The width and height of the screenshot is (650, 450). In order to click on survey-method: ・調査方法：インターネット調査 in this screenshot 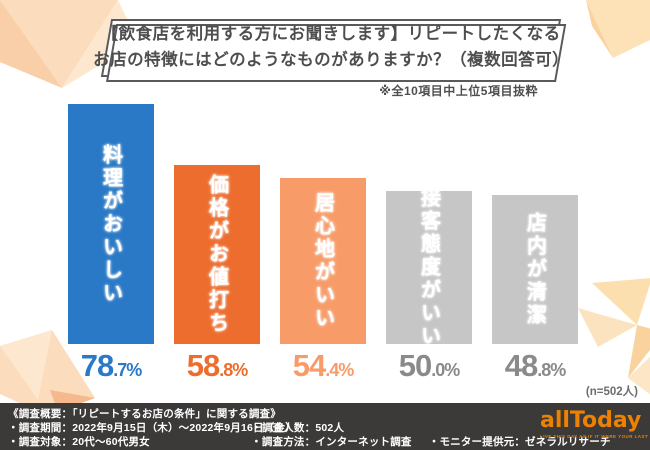, I will do `click(331, 441)`.